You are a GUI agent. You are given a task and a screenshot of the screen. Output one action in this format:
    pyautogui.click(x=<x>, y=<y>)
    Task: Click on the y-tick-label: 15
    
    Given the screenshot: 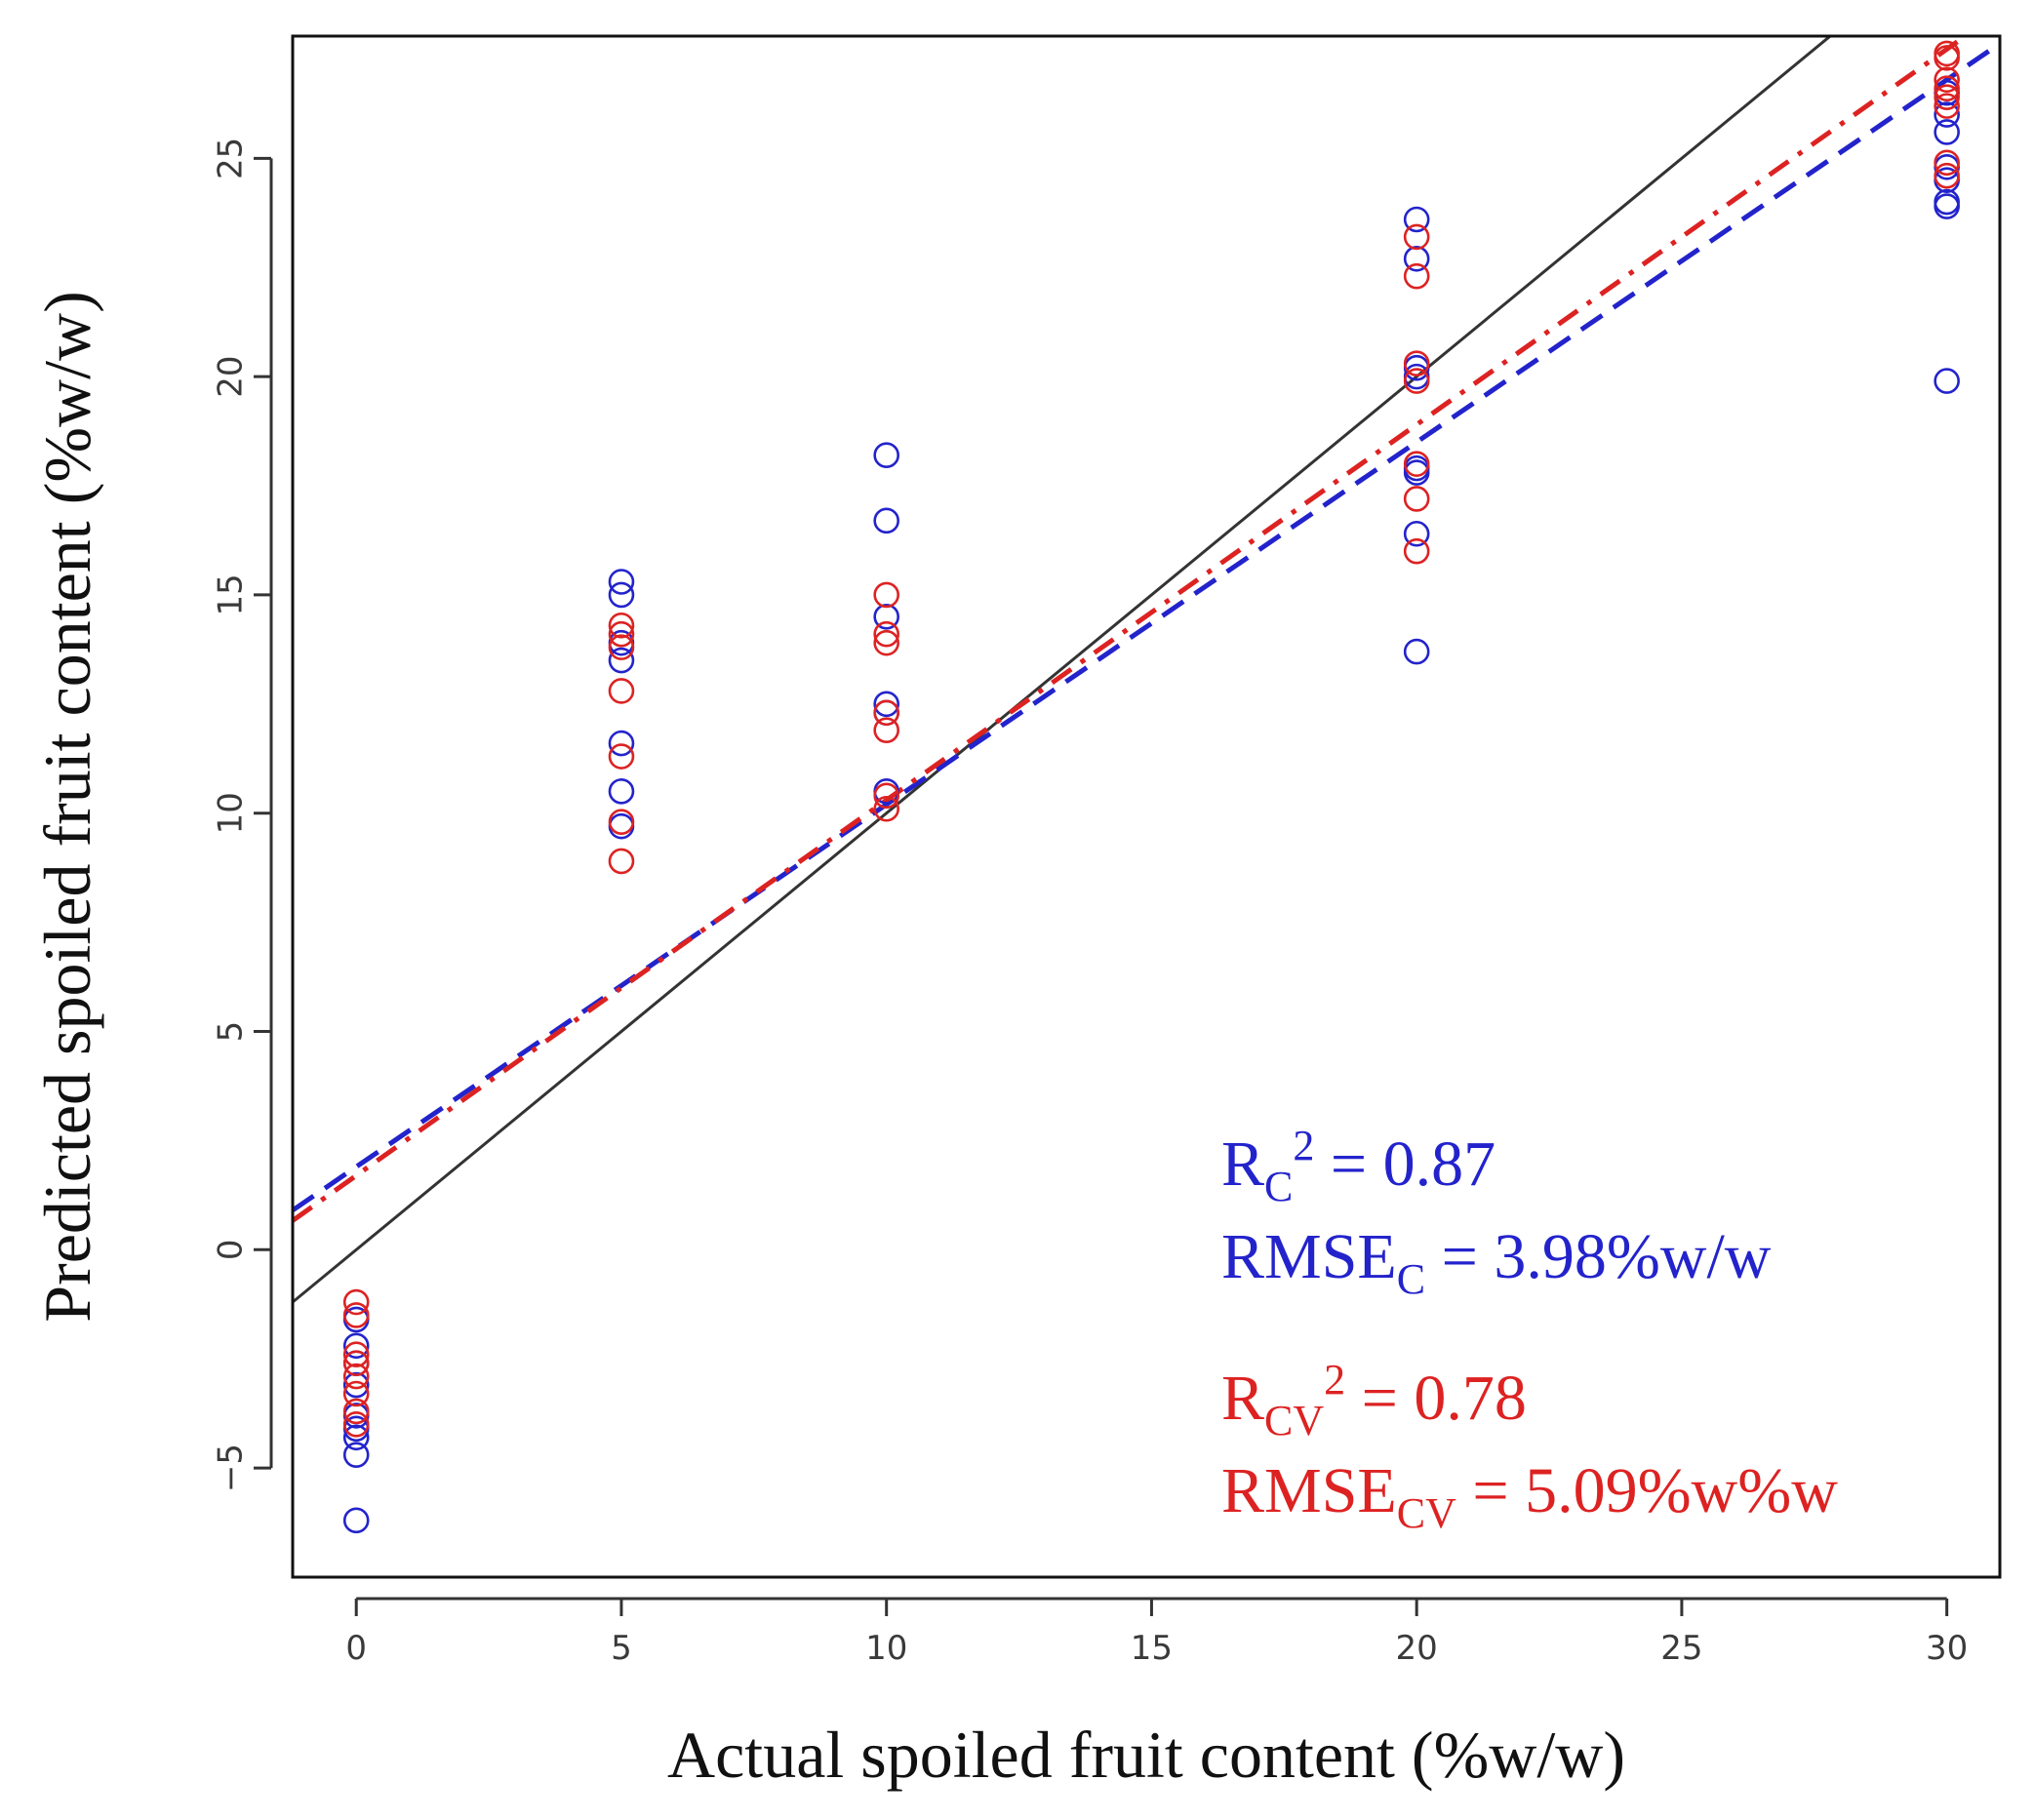 What is the action you would take?
    pyautogui.click(x=232, y=594)
    